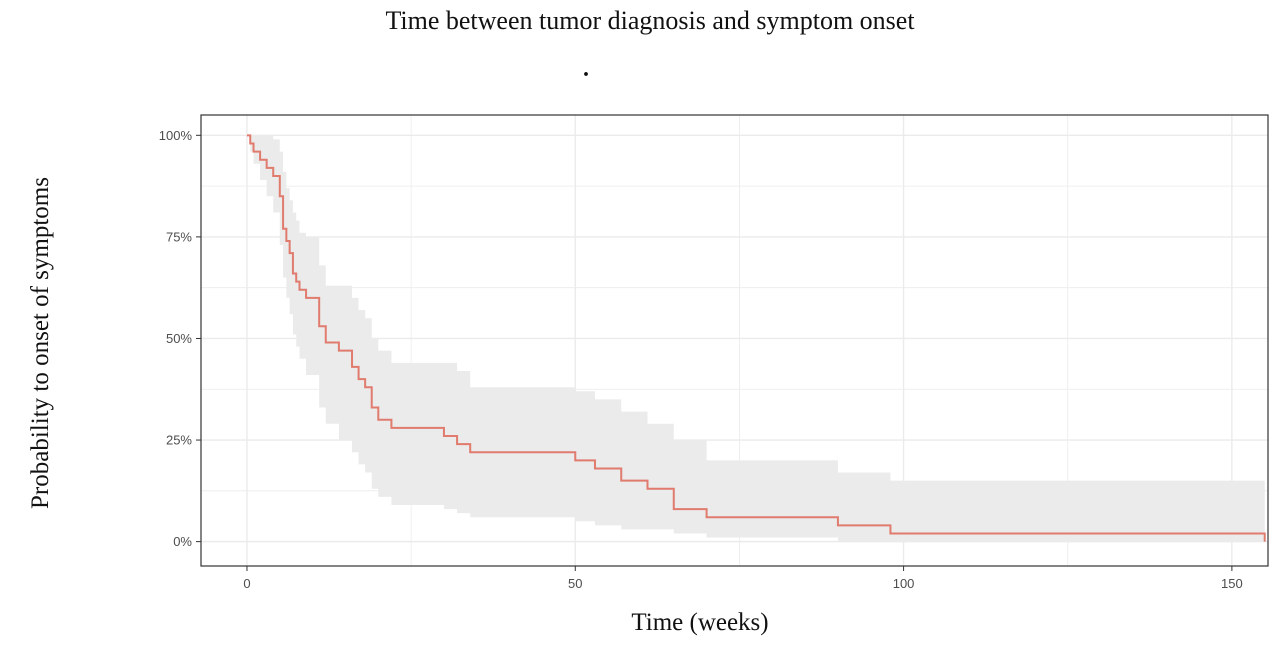 The height and width of the screenshot is (657, 1280). What do you see at coordinates (179, 236) in the screenshot?
I see `y-tick-label: 75%` at bounding box center [179, 236].